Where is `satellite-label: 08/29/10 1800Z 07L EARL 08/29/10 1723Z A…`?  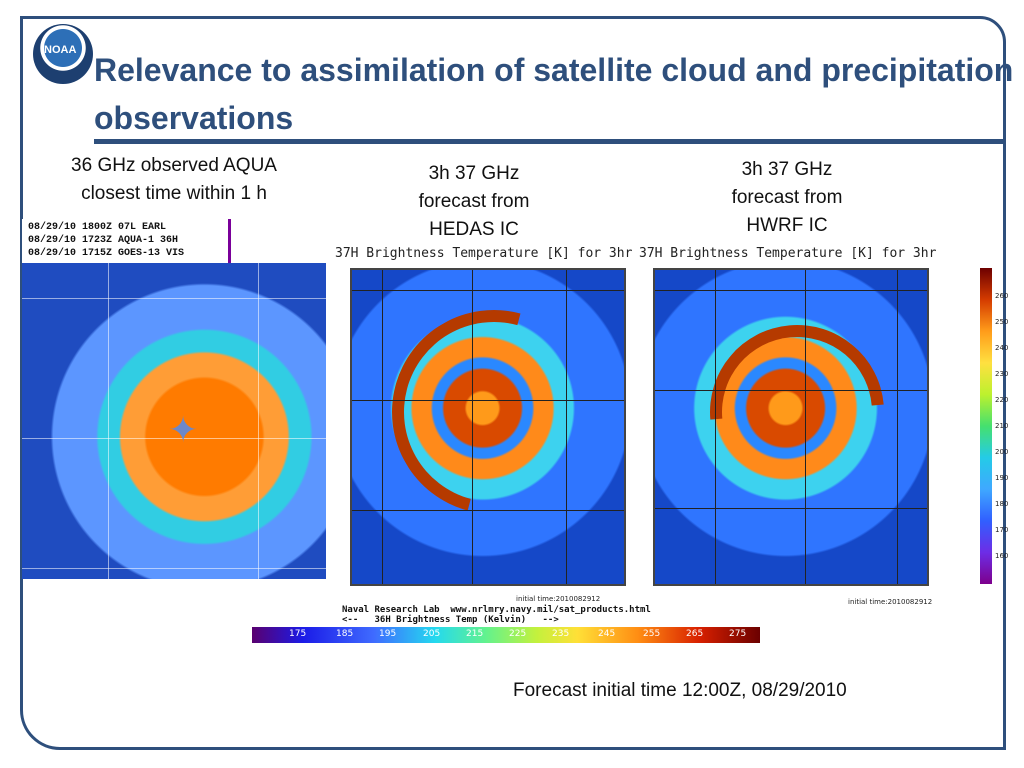 satellite-label: 08/29/10 1800Z 07L EARL 08/29/10 1723Z A… is located at coordinates (126, 241).